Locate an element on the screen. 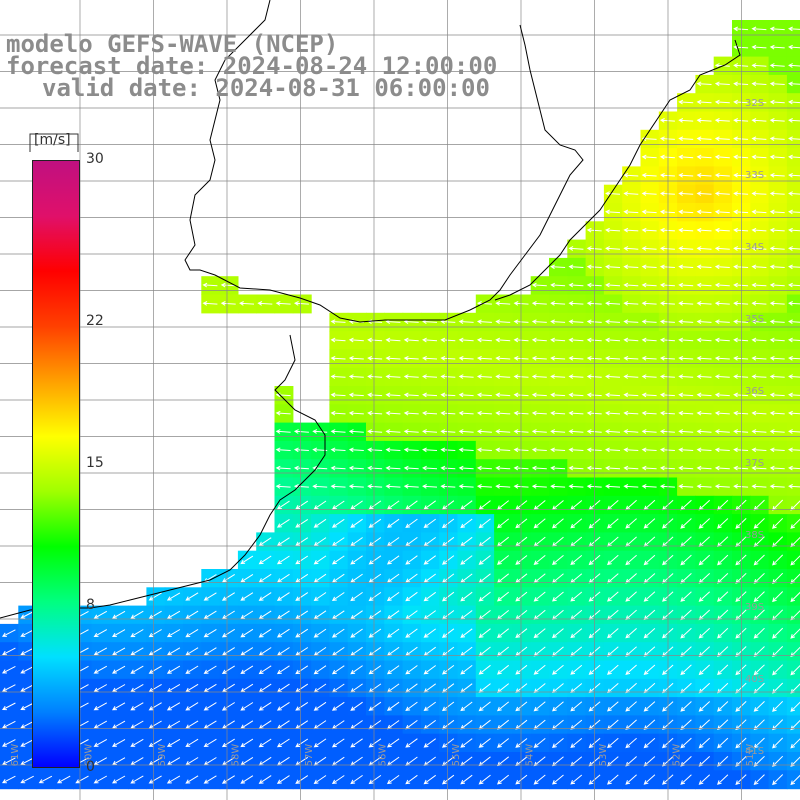  colorbar-unit-bracket is located at coordinates (54, 142).